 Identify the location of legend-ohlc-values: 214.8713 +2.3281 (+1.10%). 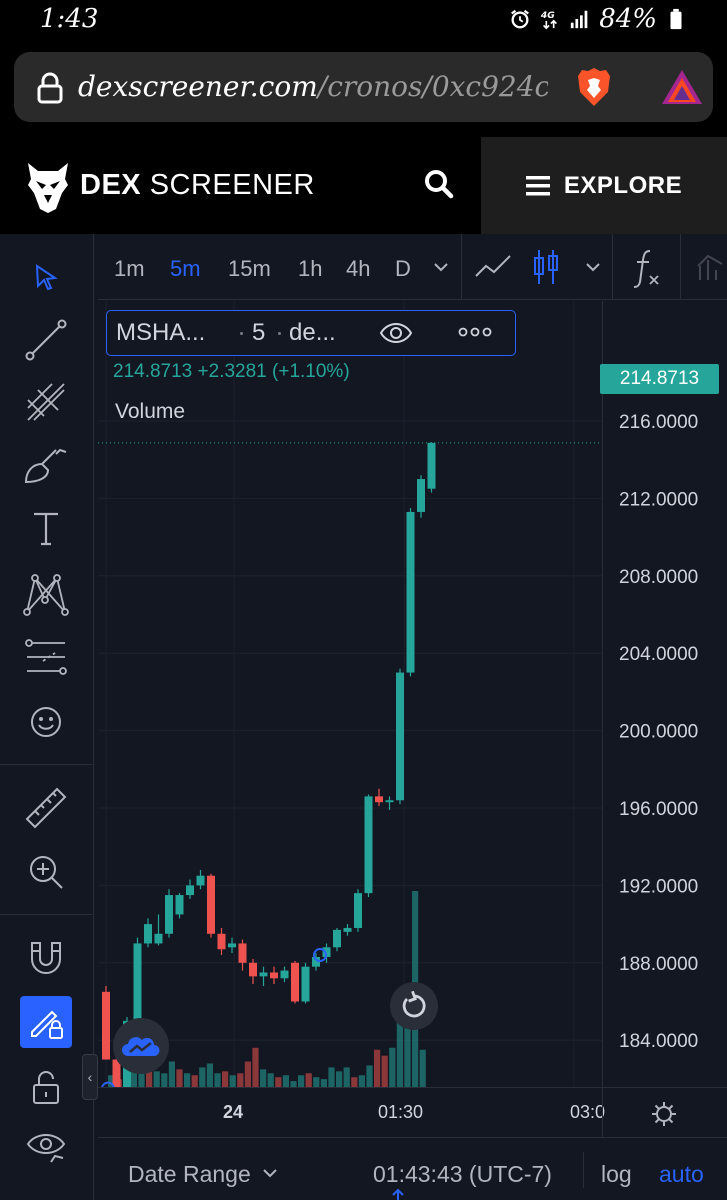
(231, 372).